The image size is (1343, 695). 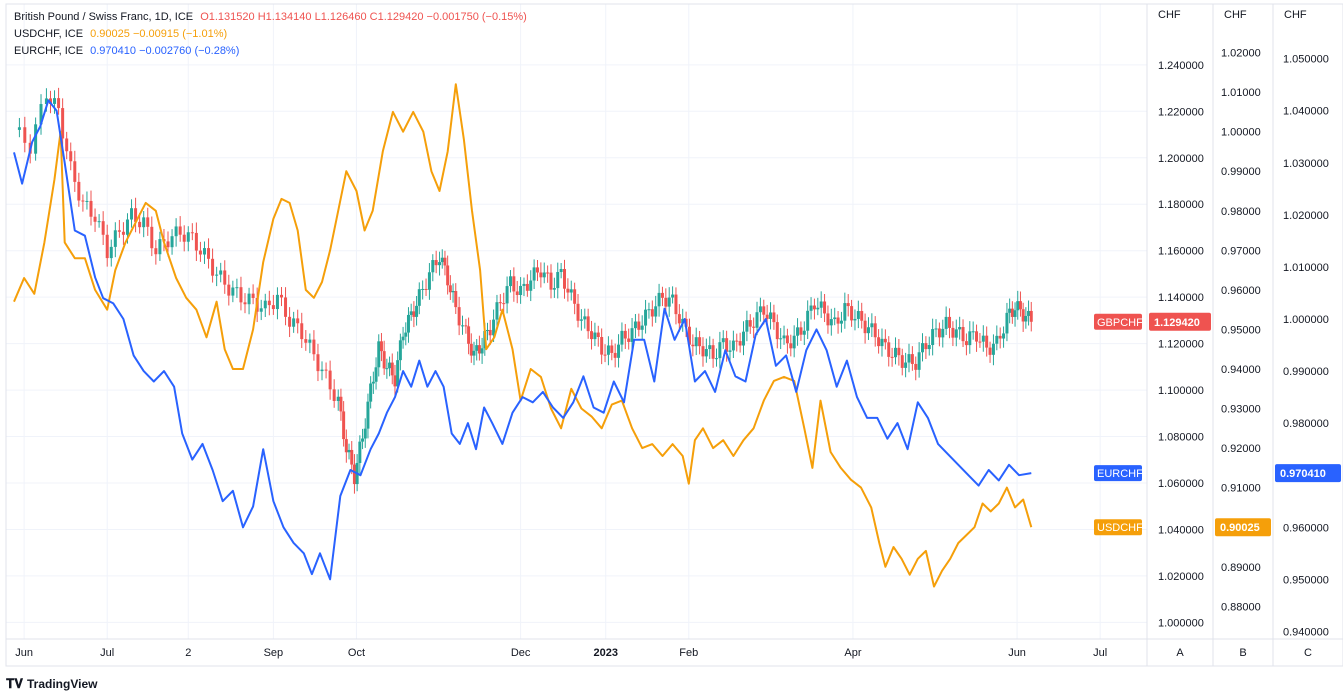 I want to click on y-tick-label-a: 1.120000, so click(x=1181, y=345).